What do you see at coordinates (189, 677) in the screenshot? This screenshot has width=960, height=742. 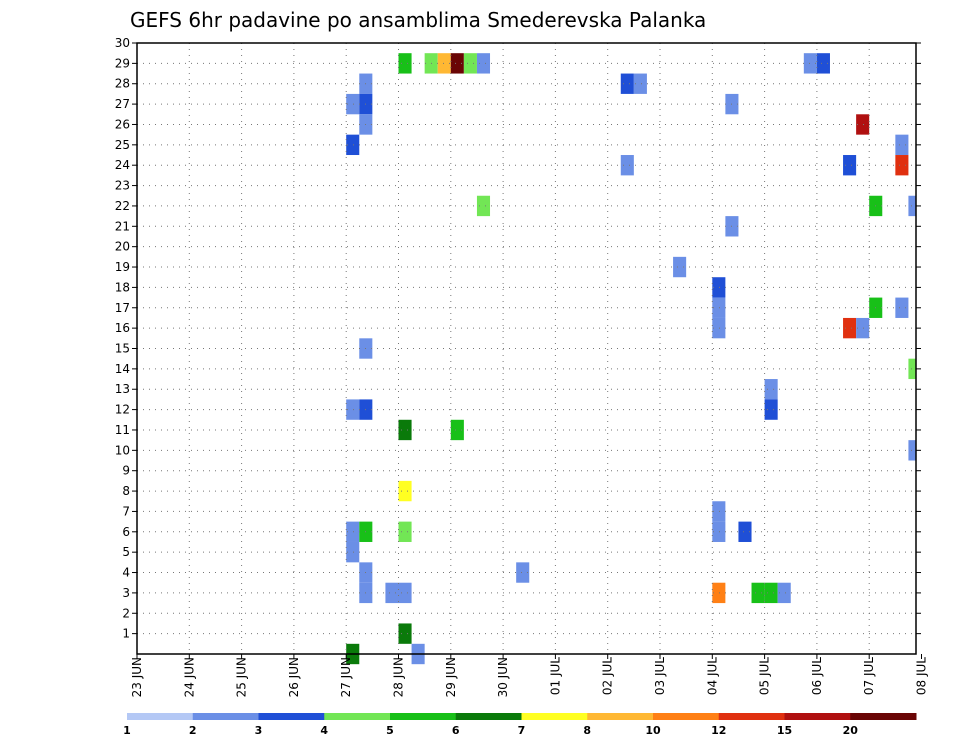 I see `x-tick-label: 24 JUN` at bounding box center [189, 677].